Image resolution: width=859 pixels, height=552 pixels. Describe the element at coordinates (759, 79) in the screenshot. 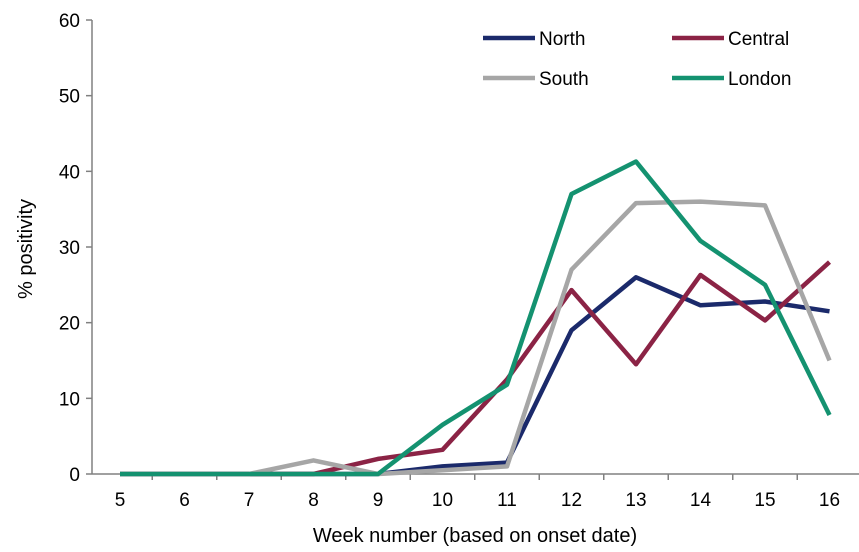

I see `legend-label-london: London` at that location.